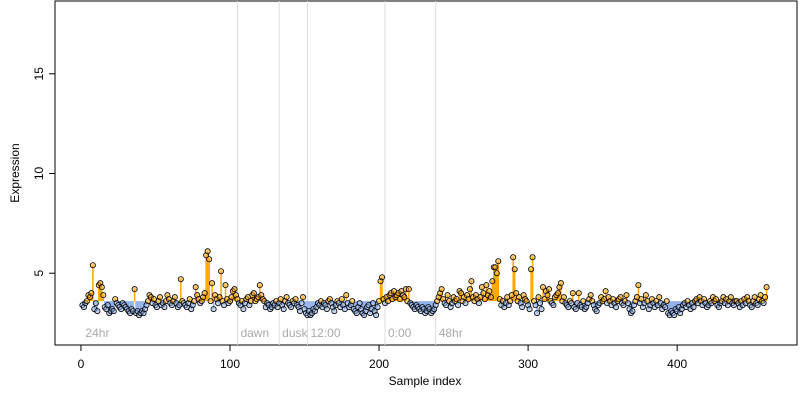  What do you see at coordinates (39, 174) in the screenshot?
I see `y-tick-label: 10` at bounding box center [39, 174].